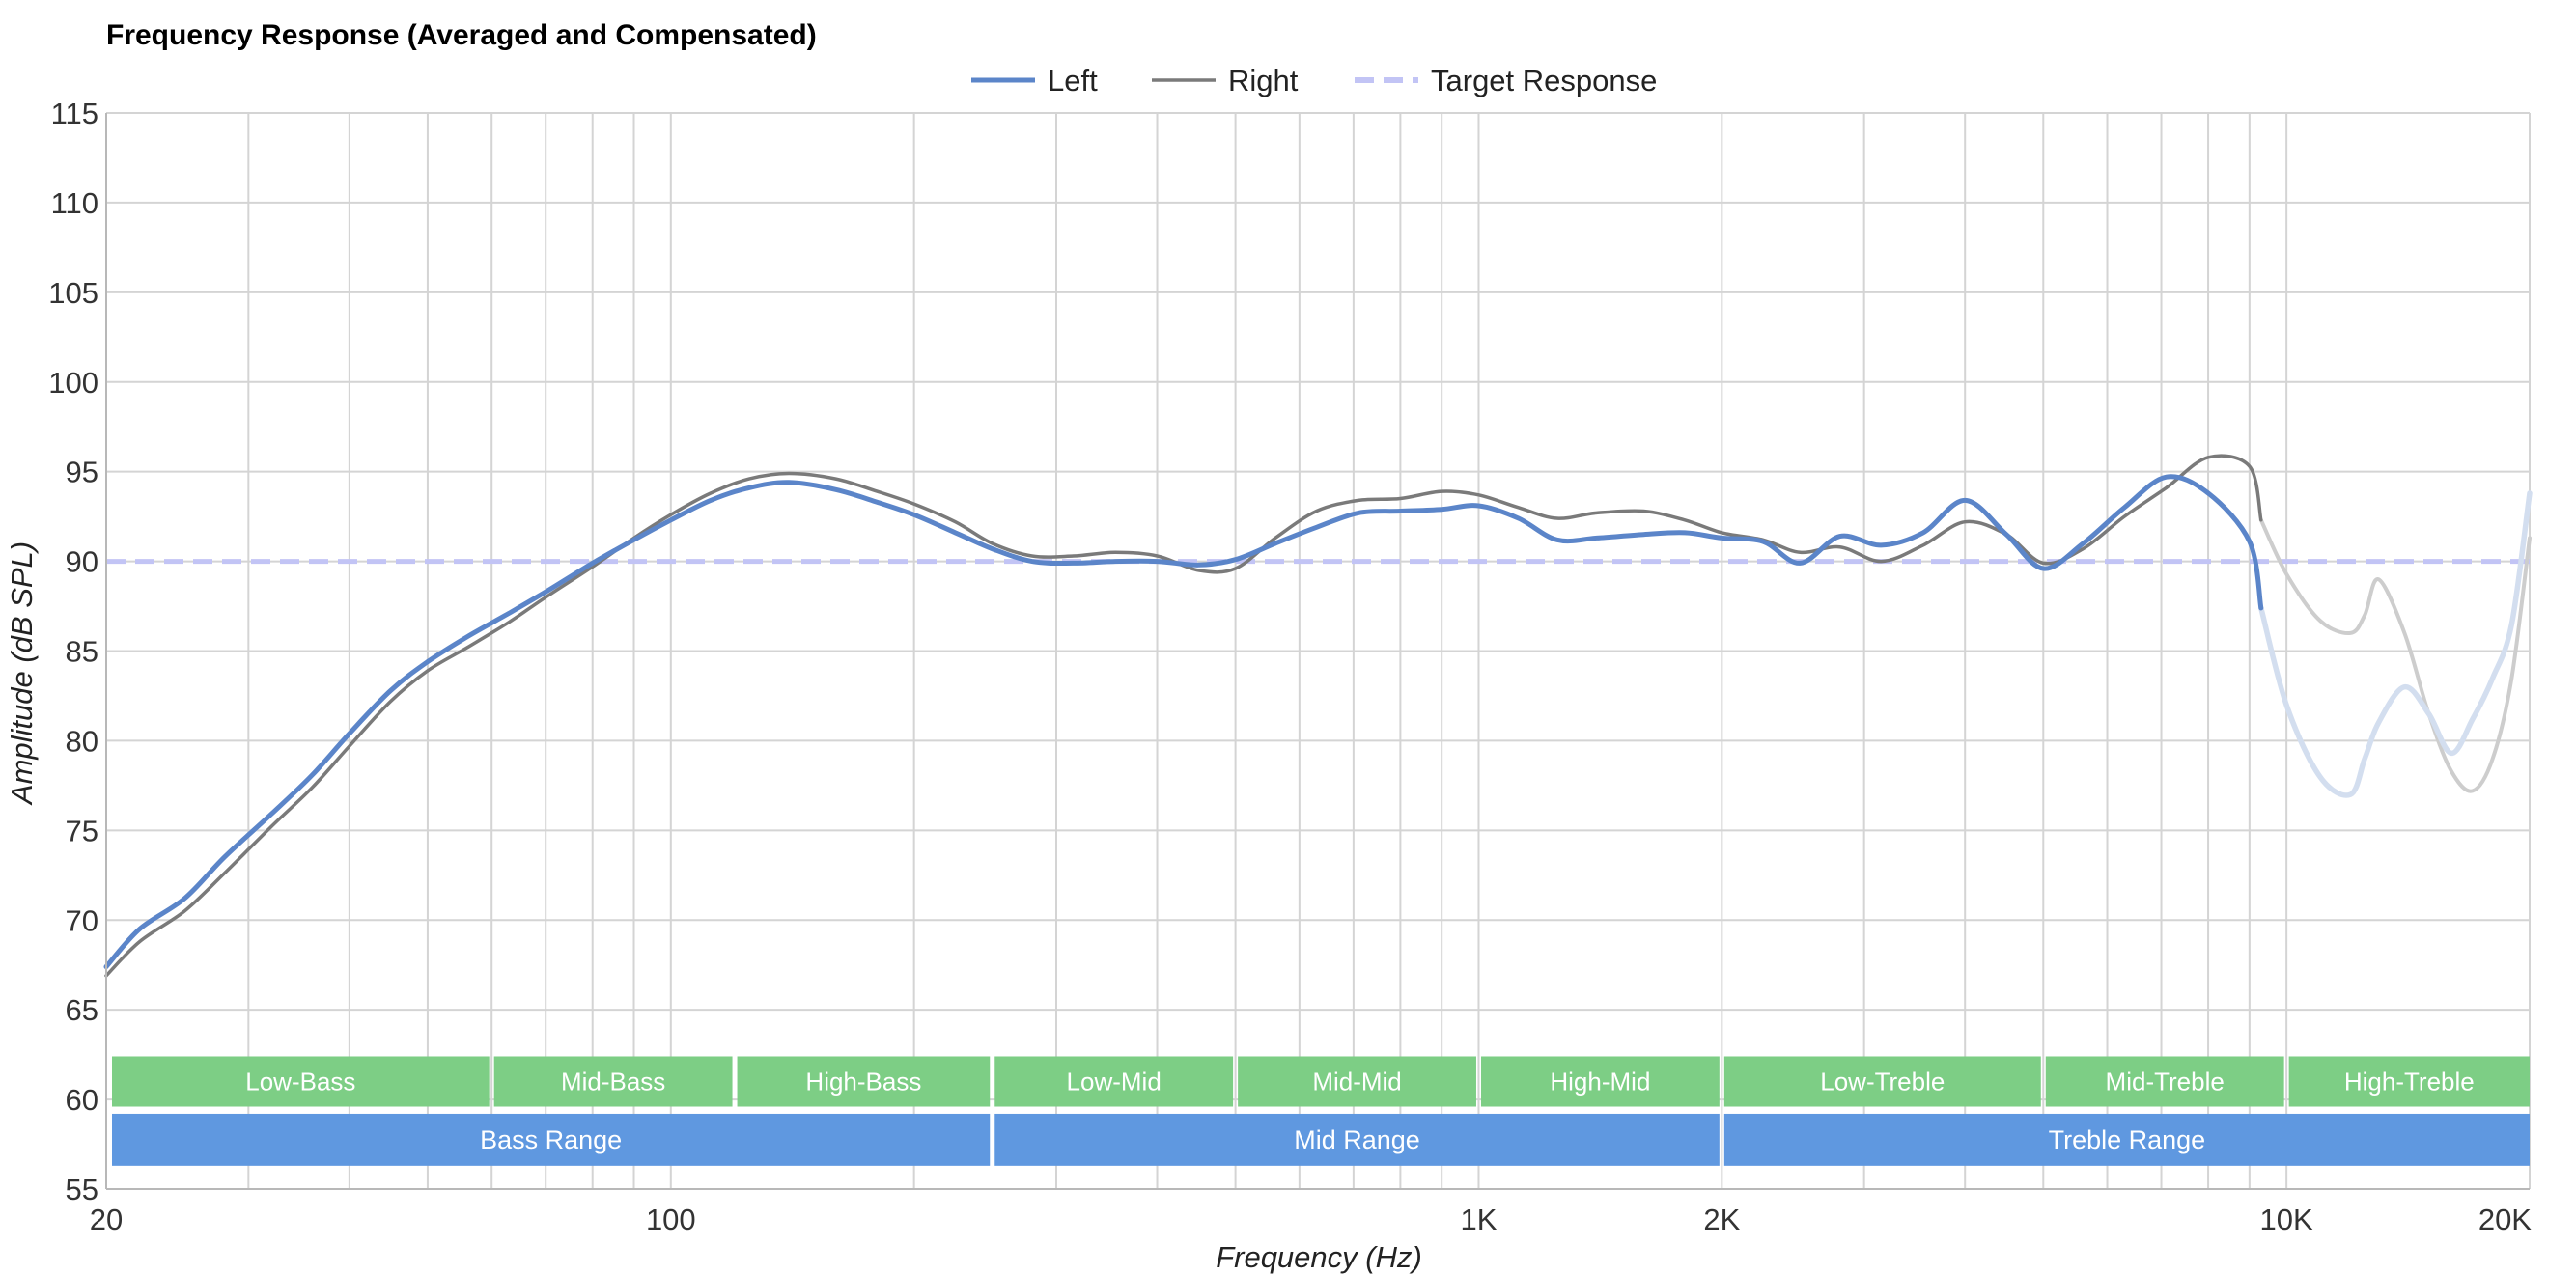  Describe the element at coordinates (82, 652) in the screenshot. I see `y-tick-label: 85` at that location.